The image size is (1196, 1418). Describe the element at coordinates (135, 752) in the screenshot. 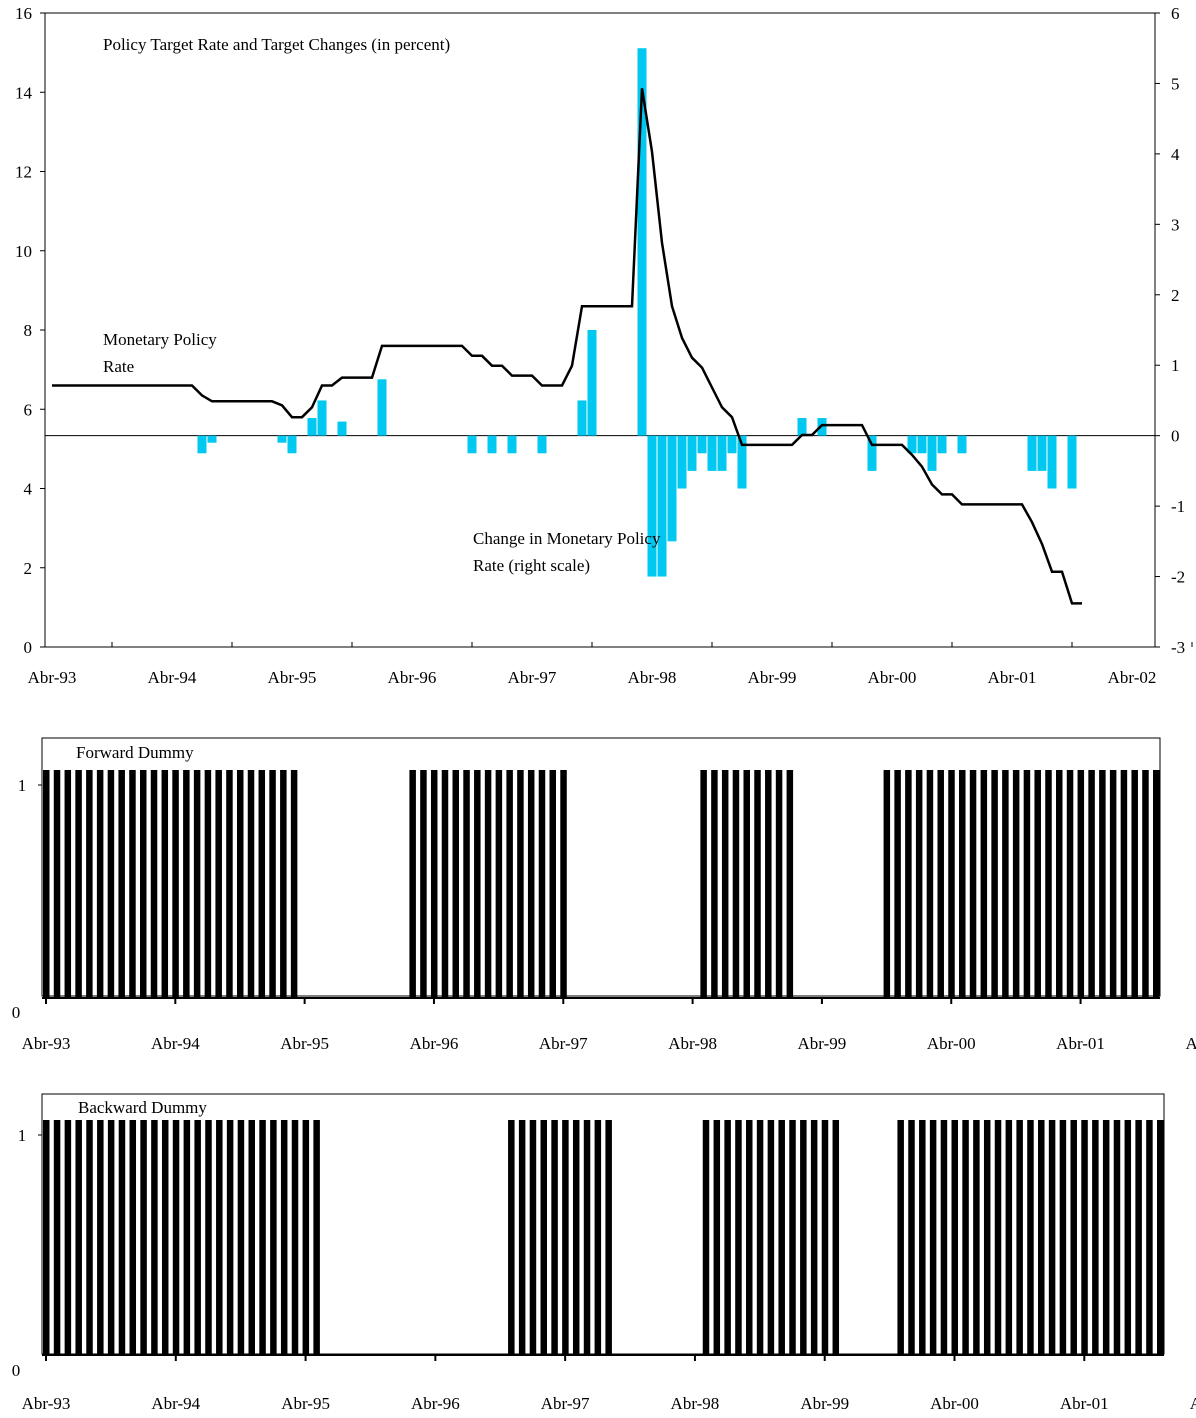

I see `chart2-title: Forward Dummy` at that location.